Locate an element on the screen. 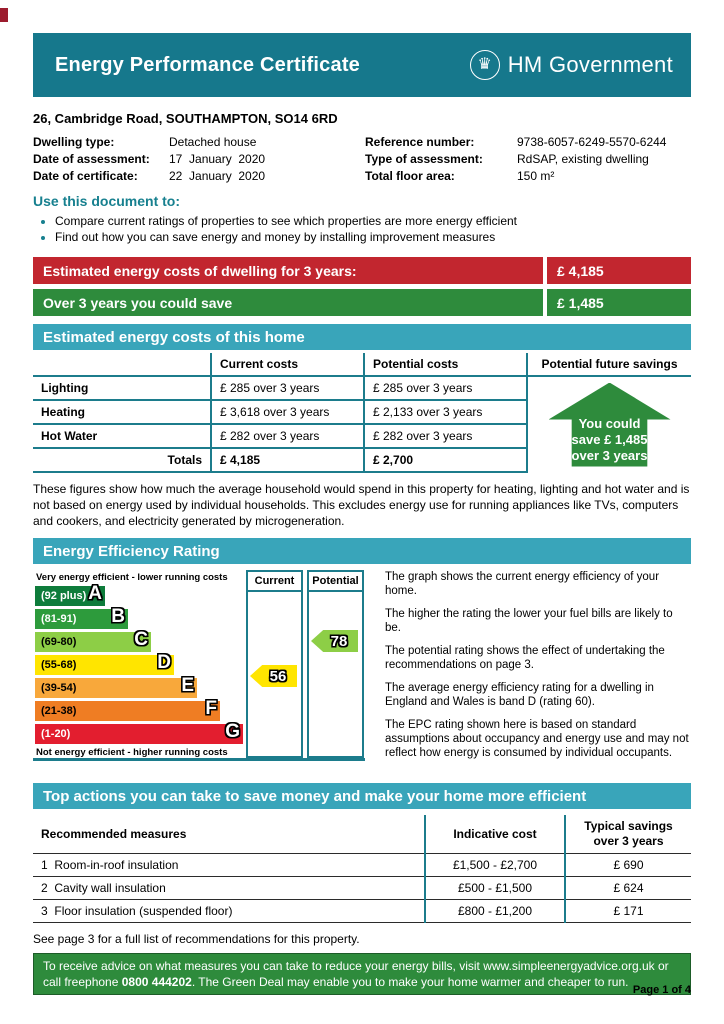 This screenshot has width=724, height=1024. heating-label: Heating is located at coordinates (122, 412).